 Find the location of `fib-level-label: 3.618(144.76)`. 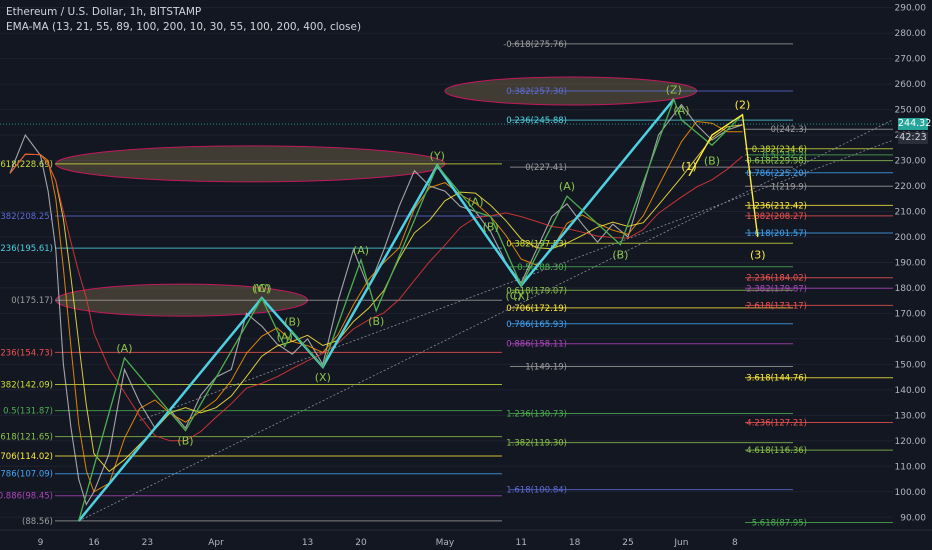

fib-level-label: 3.618(144.76) is located at coordinates (776, 379).